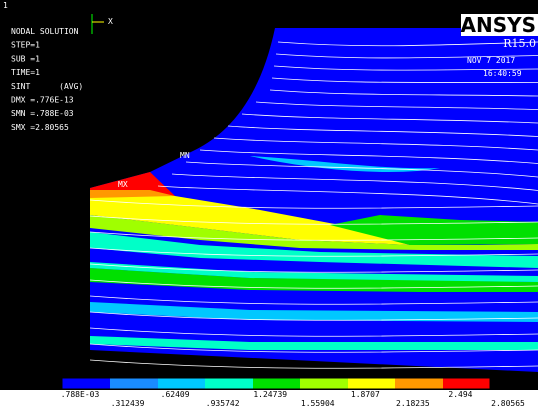 The height and width of the screenshot is (407, 538). Describe the element at coordinates (25, 58) in the screenshot. I see `header-line: SUB =1` at that location.